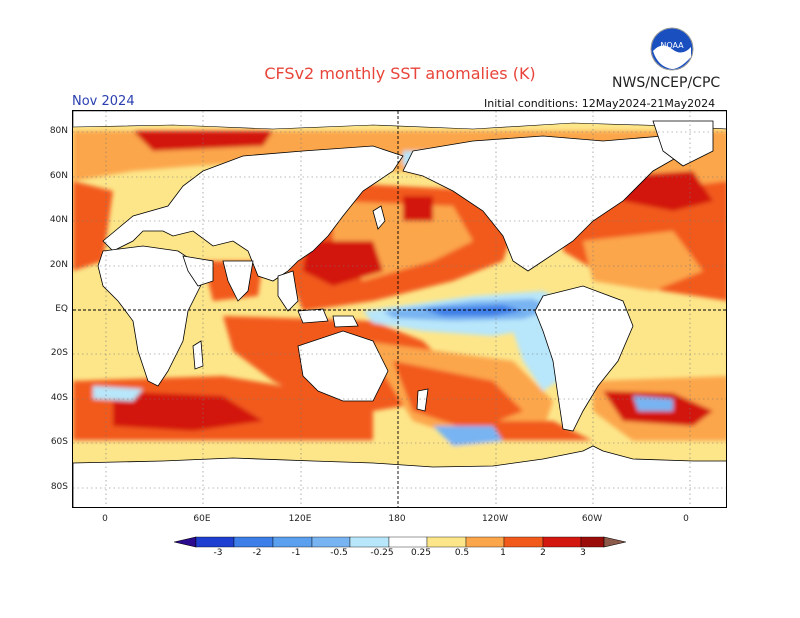  What do you see at coordinates (666, 83) in the screenshot?
I see `agency-label: NWS/NCEP/CPC` at bounding box center [666, 83].